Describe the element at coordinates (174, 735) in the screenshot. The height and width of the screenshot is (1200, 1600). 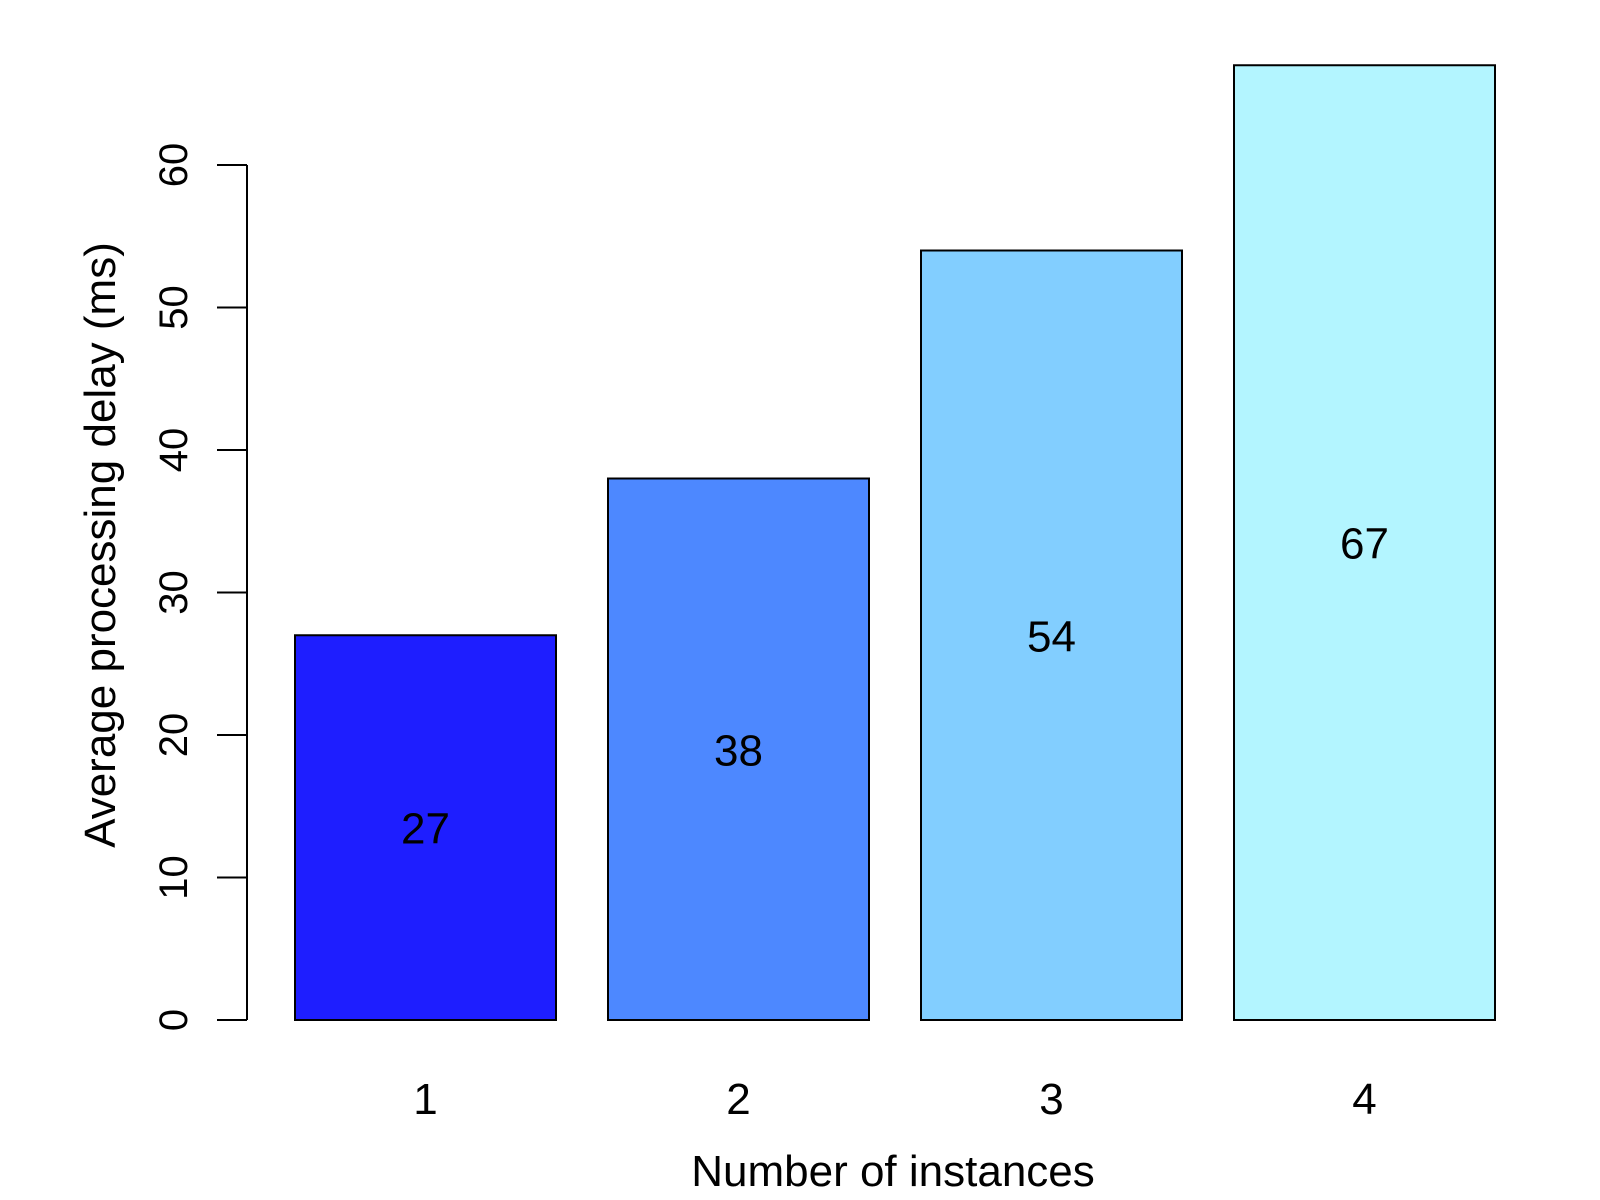
I see `y-tick-label: 20` at that location.